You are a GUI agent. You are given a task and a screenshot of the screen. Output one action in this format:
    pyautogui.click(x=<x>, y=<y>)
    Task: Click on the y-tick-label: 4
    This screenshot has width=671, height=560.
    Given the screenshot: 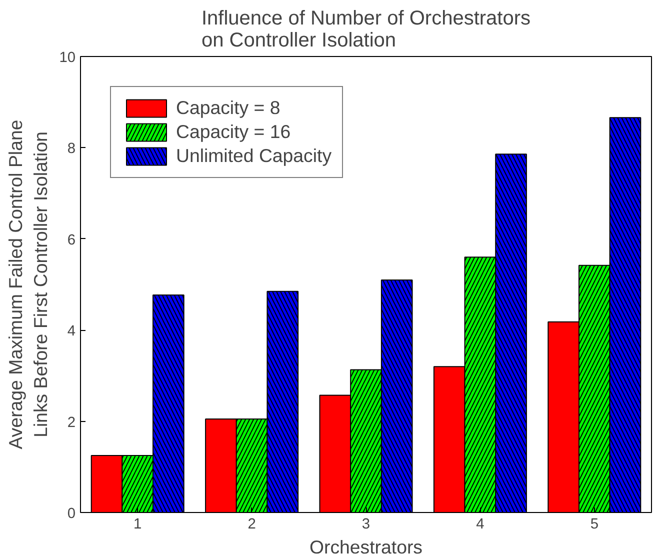 What is the action you would take?
    pyautogui.click(x=71, y=332)
    